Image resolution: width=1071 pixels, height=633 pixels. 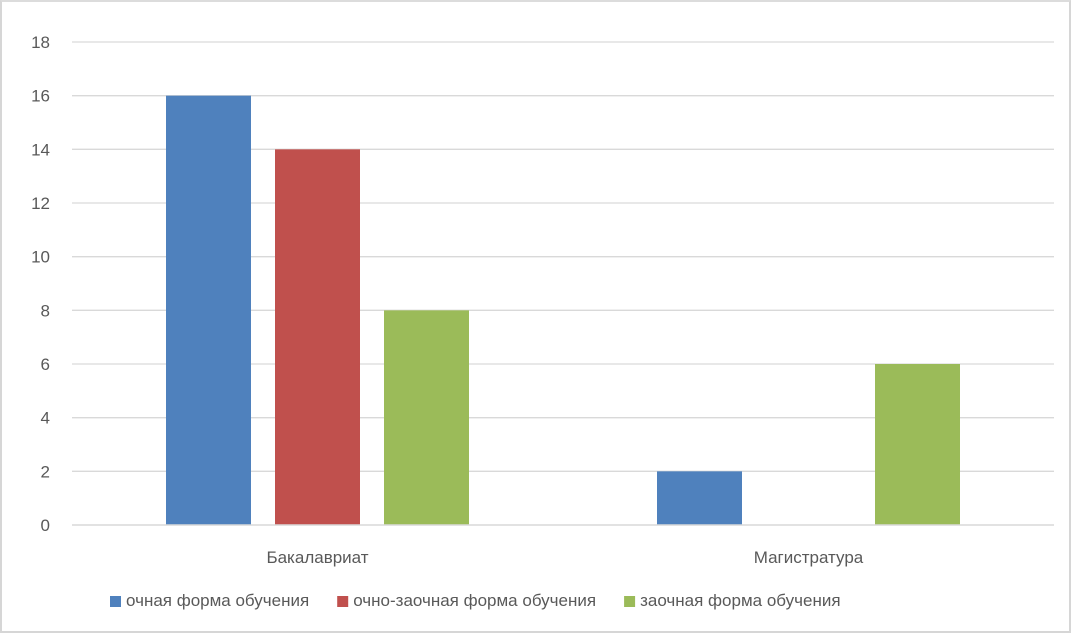 I want to click on y-tick-label: 16, so click(x=40, y=96).